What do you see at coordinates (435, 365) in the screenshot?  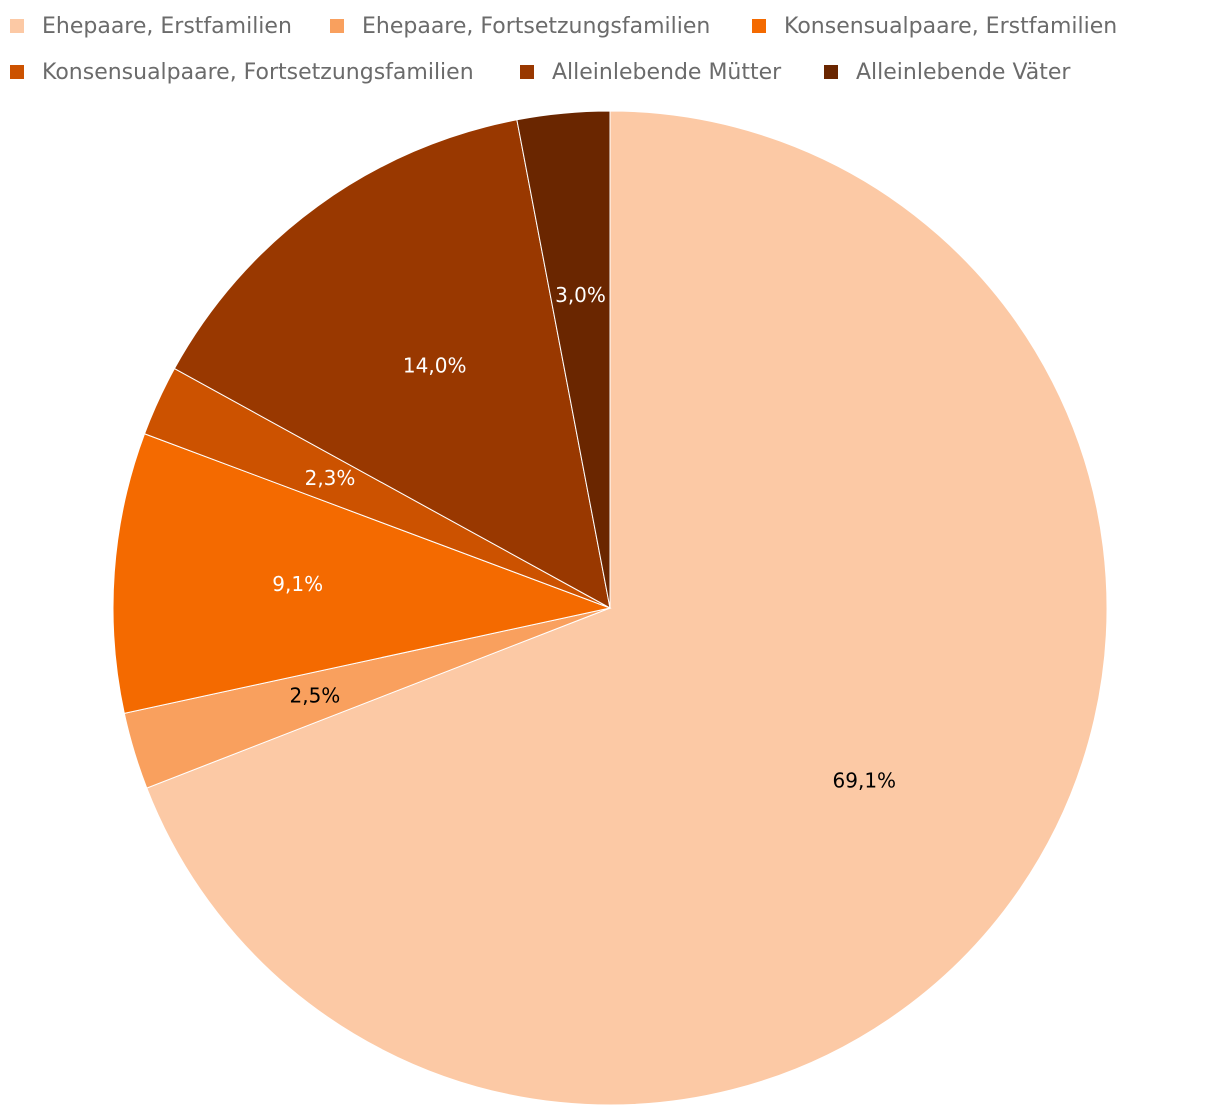 I see `pie-slice-label: 14,0%` at bounding box center [435, 365].